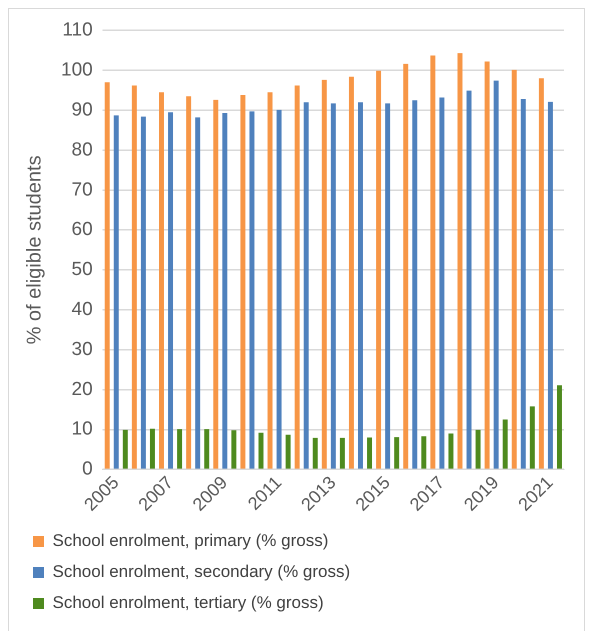 This screenshot has width=589, height=631. I want to click on y-tick-label: 100, so click(77, 70).